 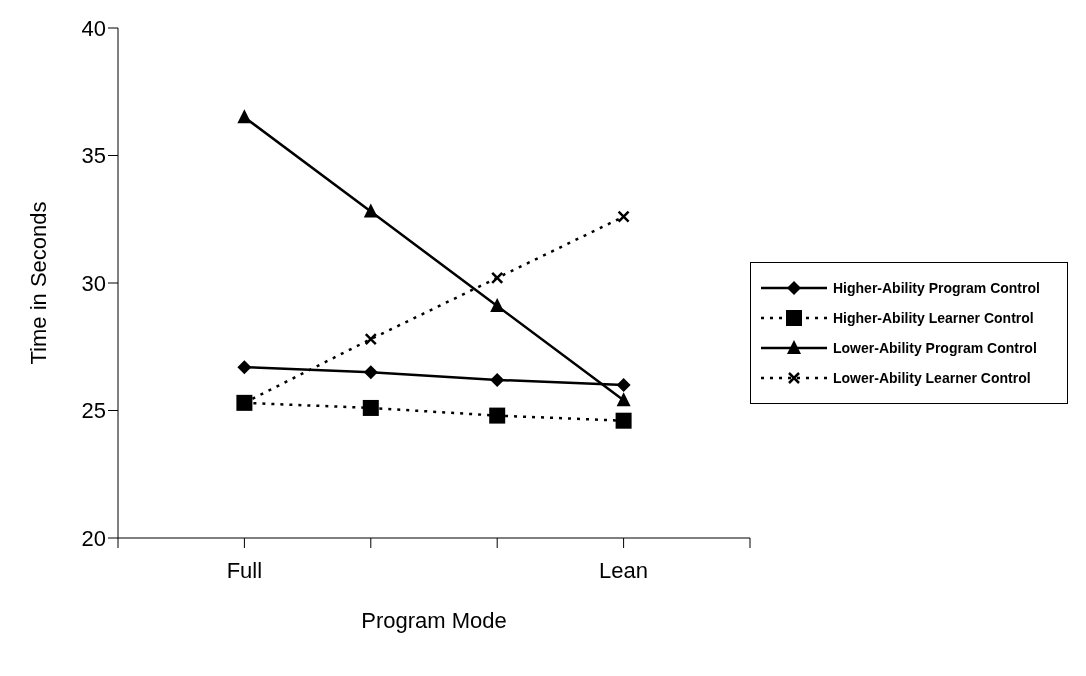 What do you see at coordinates (932, 378) in the screenshot?
I see `legend-label: Lower-Ability Learner Control` at bounding box center [932, 378].